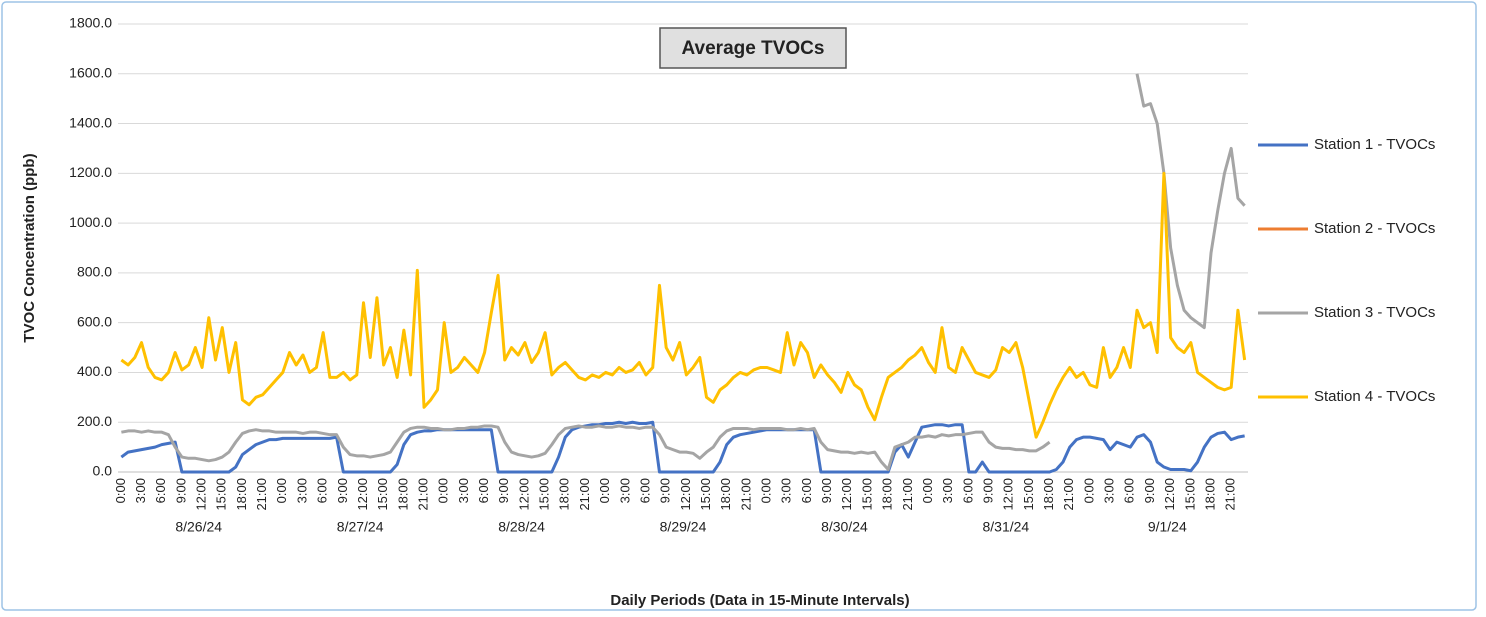 The image size is (1486, 617). Describe the element at coordinates (1374, 312) in the screenshot. I see `legend-label: Station 3 - TVOCs` at that location.